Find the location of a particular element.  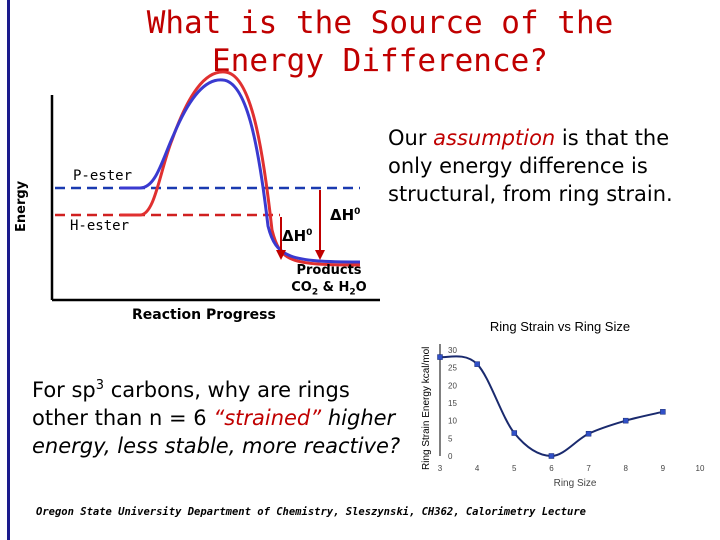

title-line-1: What is the Source of the is located at coordinates (380, 23).